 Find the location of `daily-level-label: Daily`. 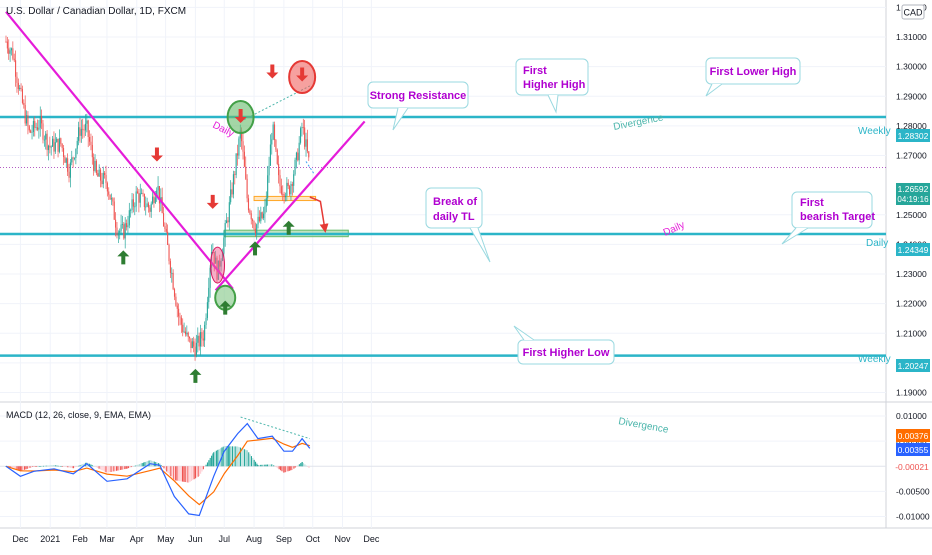

daily-level-label: Daily is located at coordinates (877, 243).